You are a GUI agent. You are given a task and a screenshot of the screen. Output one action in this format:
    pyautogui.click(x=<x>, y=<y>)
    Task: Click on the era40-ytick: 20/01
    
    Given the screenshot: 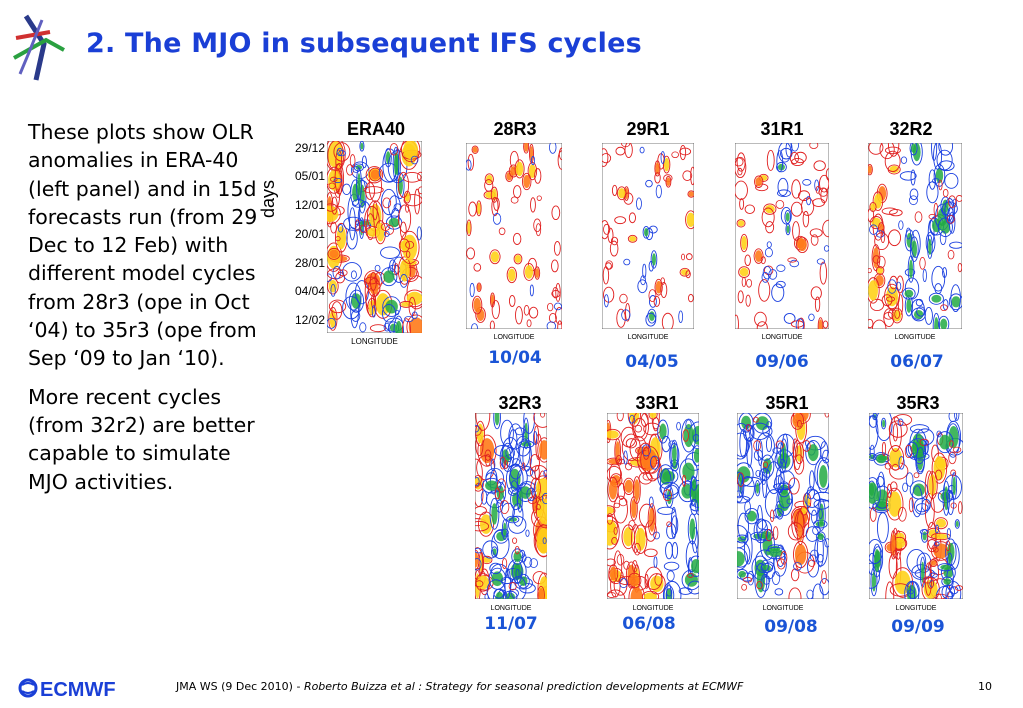 What is the action you would take?
    pyautogui.click(x=309, y=234)
    